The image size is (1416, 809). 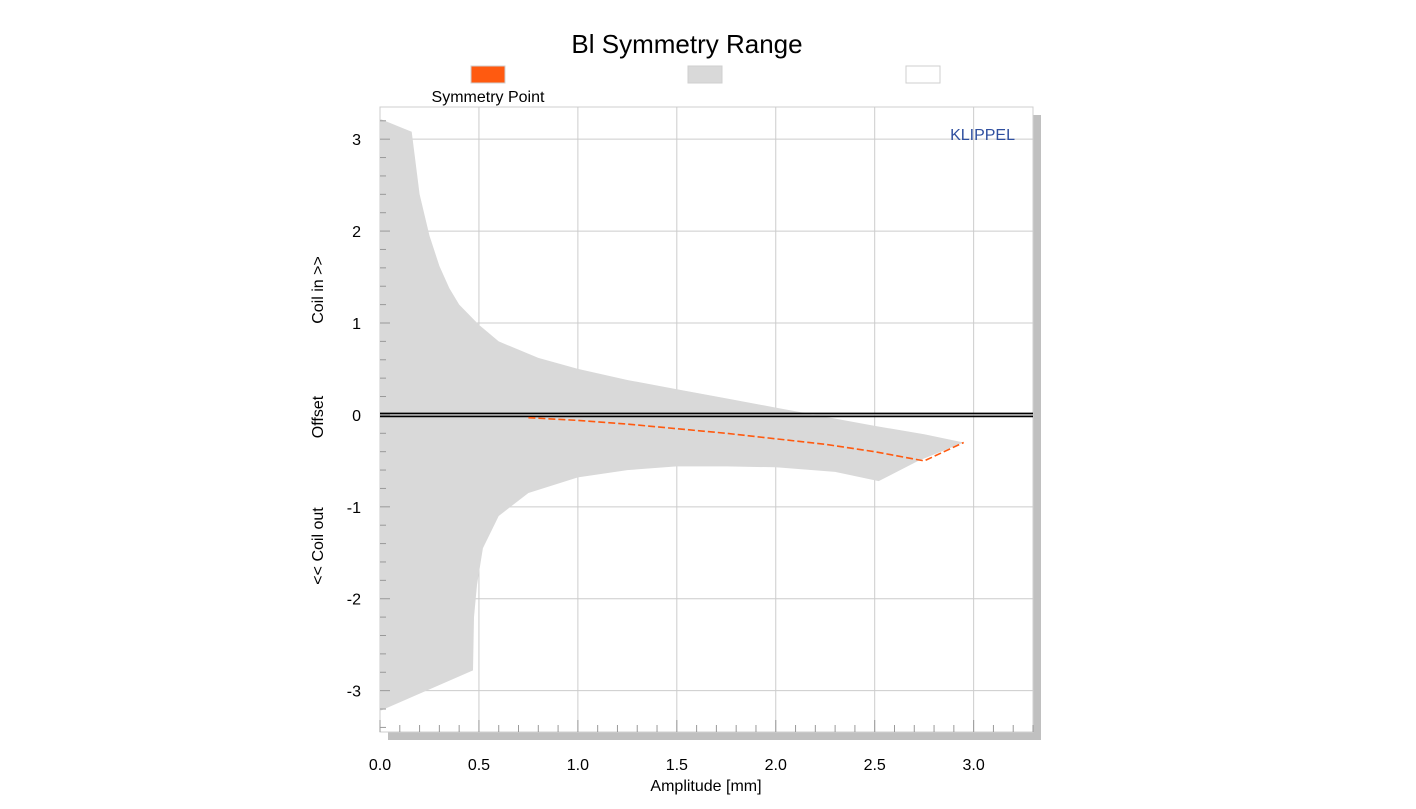 I want to click on plot-shadow, so click(x=1037, y=427).